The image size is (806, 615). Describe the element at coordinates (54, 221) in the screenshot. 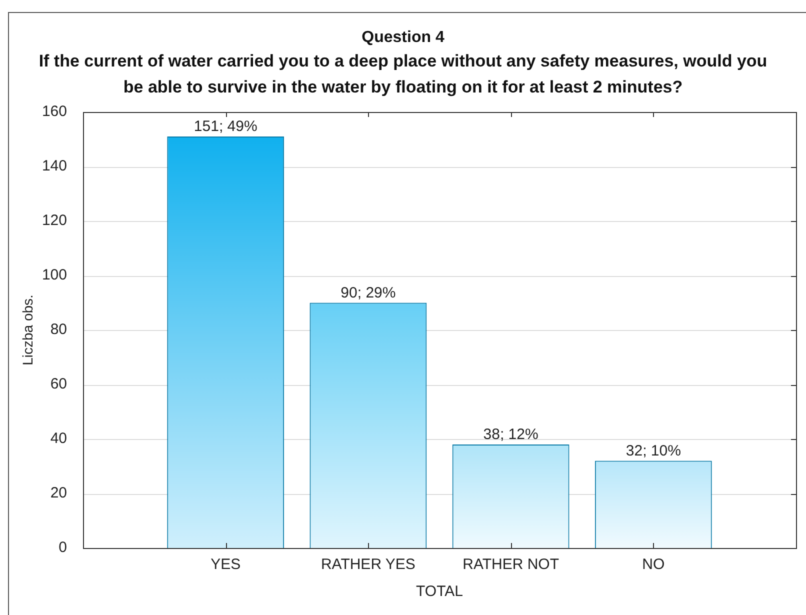

I see `y-tick-label: 120` at that location.